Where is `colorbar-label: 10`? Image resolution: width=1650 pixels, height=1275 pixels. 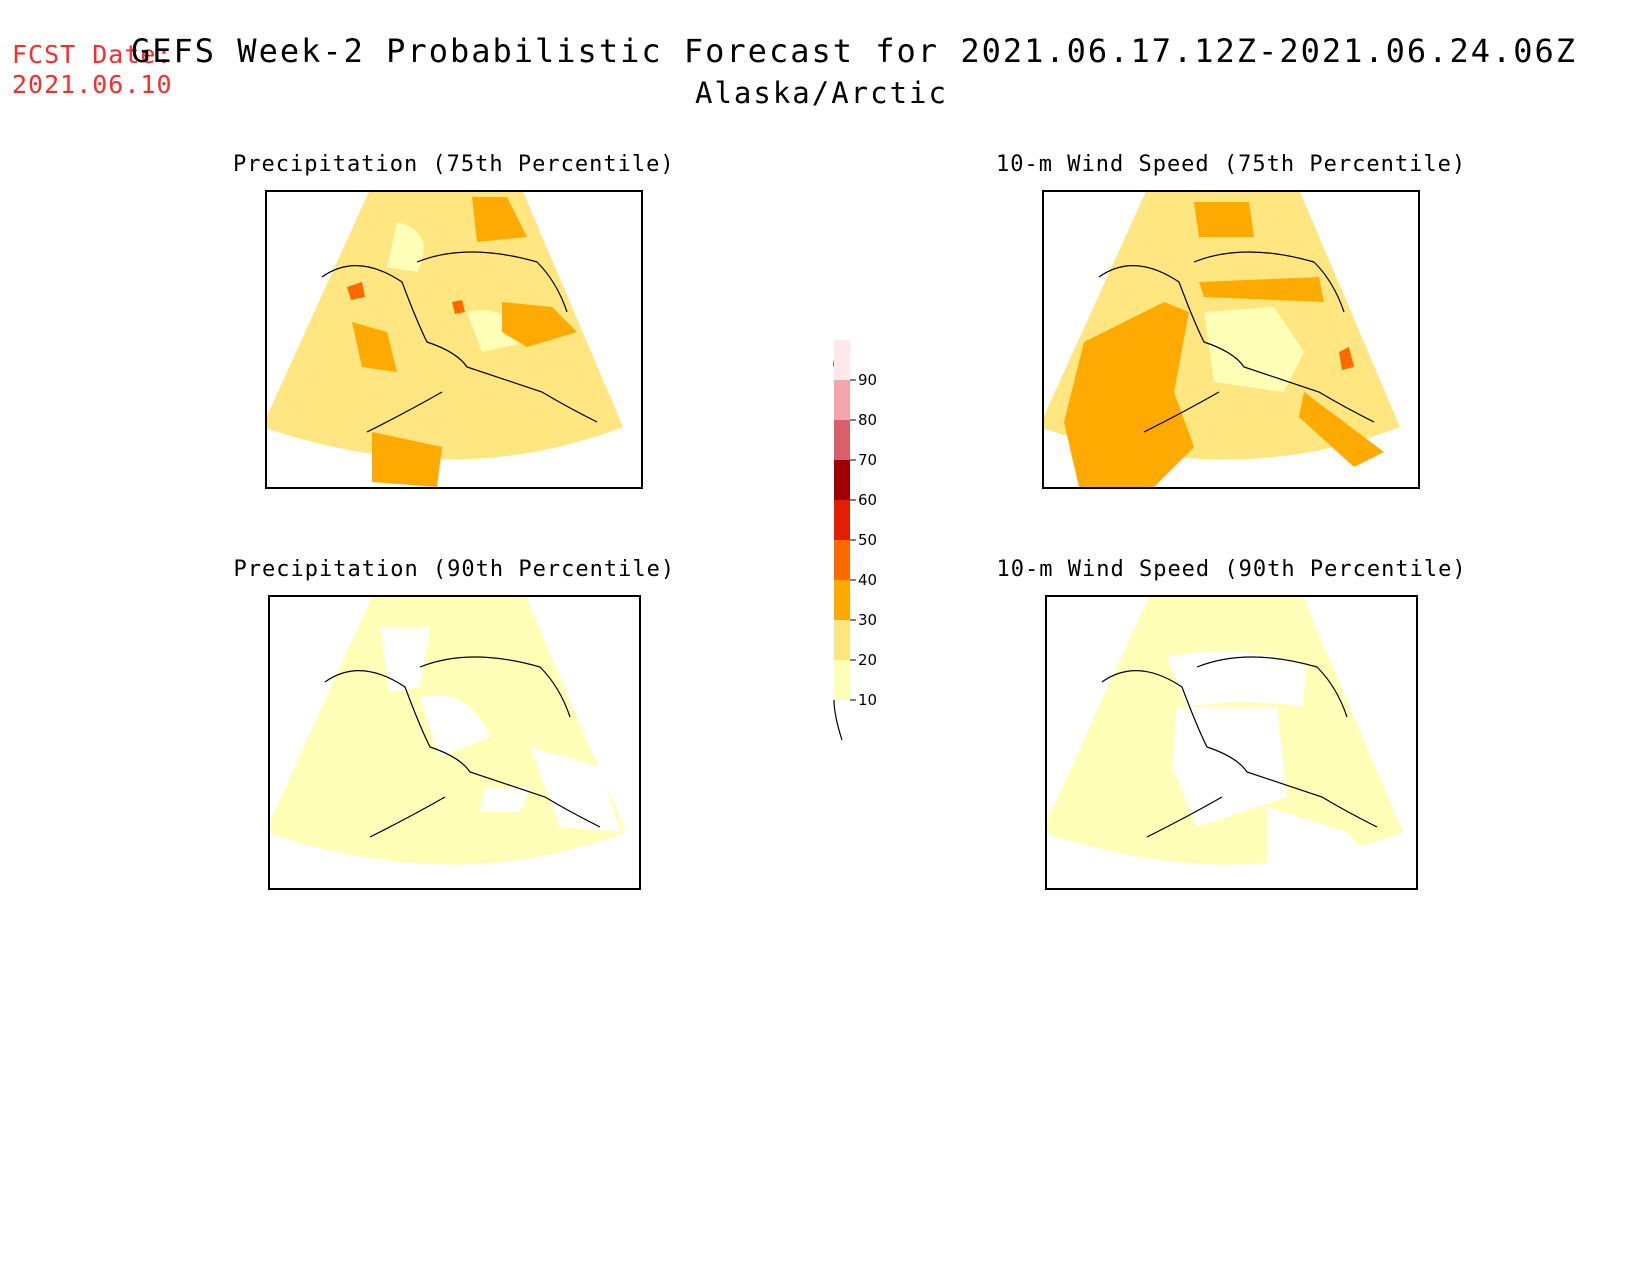 colorbar-label: 10 is located at coordinates (868, 700).